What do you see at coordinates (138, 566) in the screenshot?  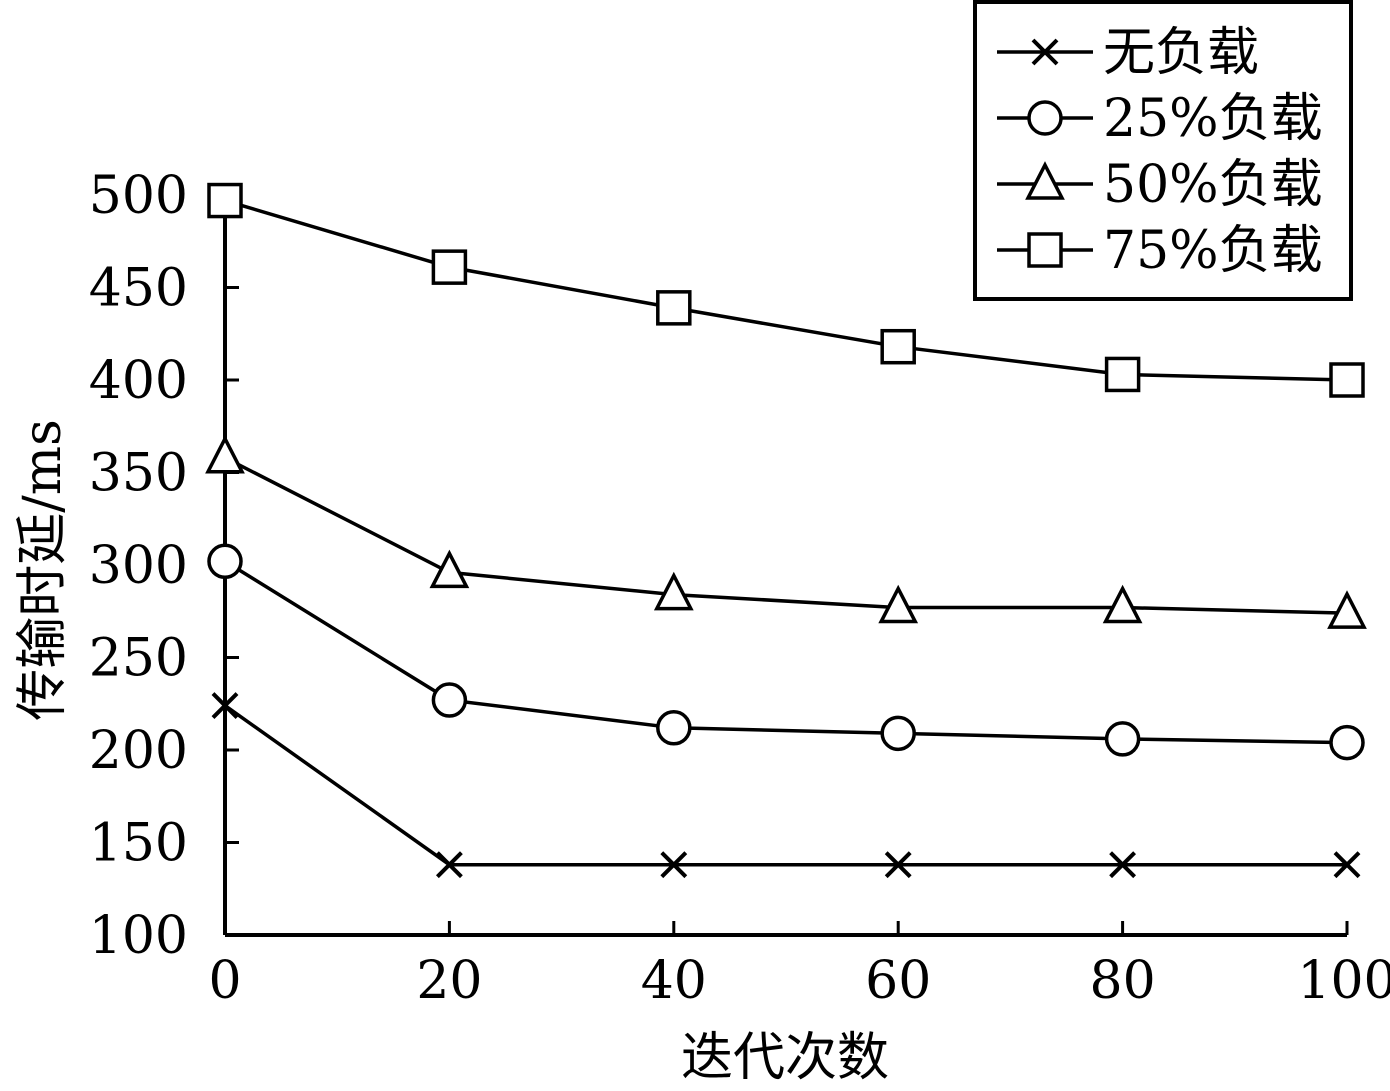 I see `y-tick-label: 300` at bounding box center [138, 566].